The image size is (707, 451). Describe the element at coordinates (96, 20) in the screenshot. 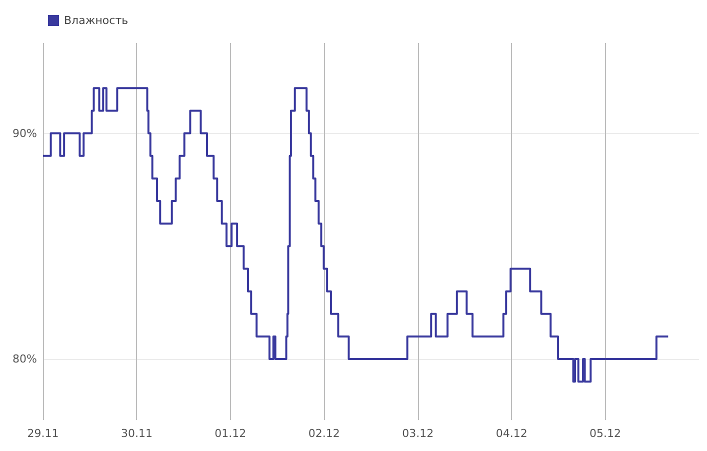

I see `legend-label: Влажность` at that location.